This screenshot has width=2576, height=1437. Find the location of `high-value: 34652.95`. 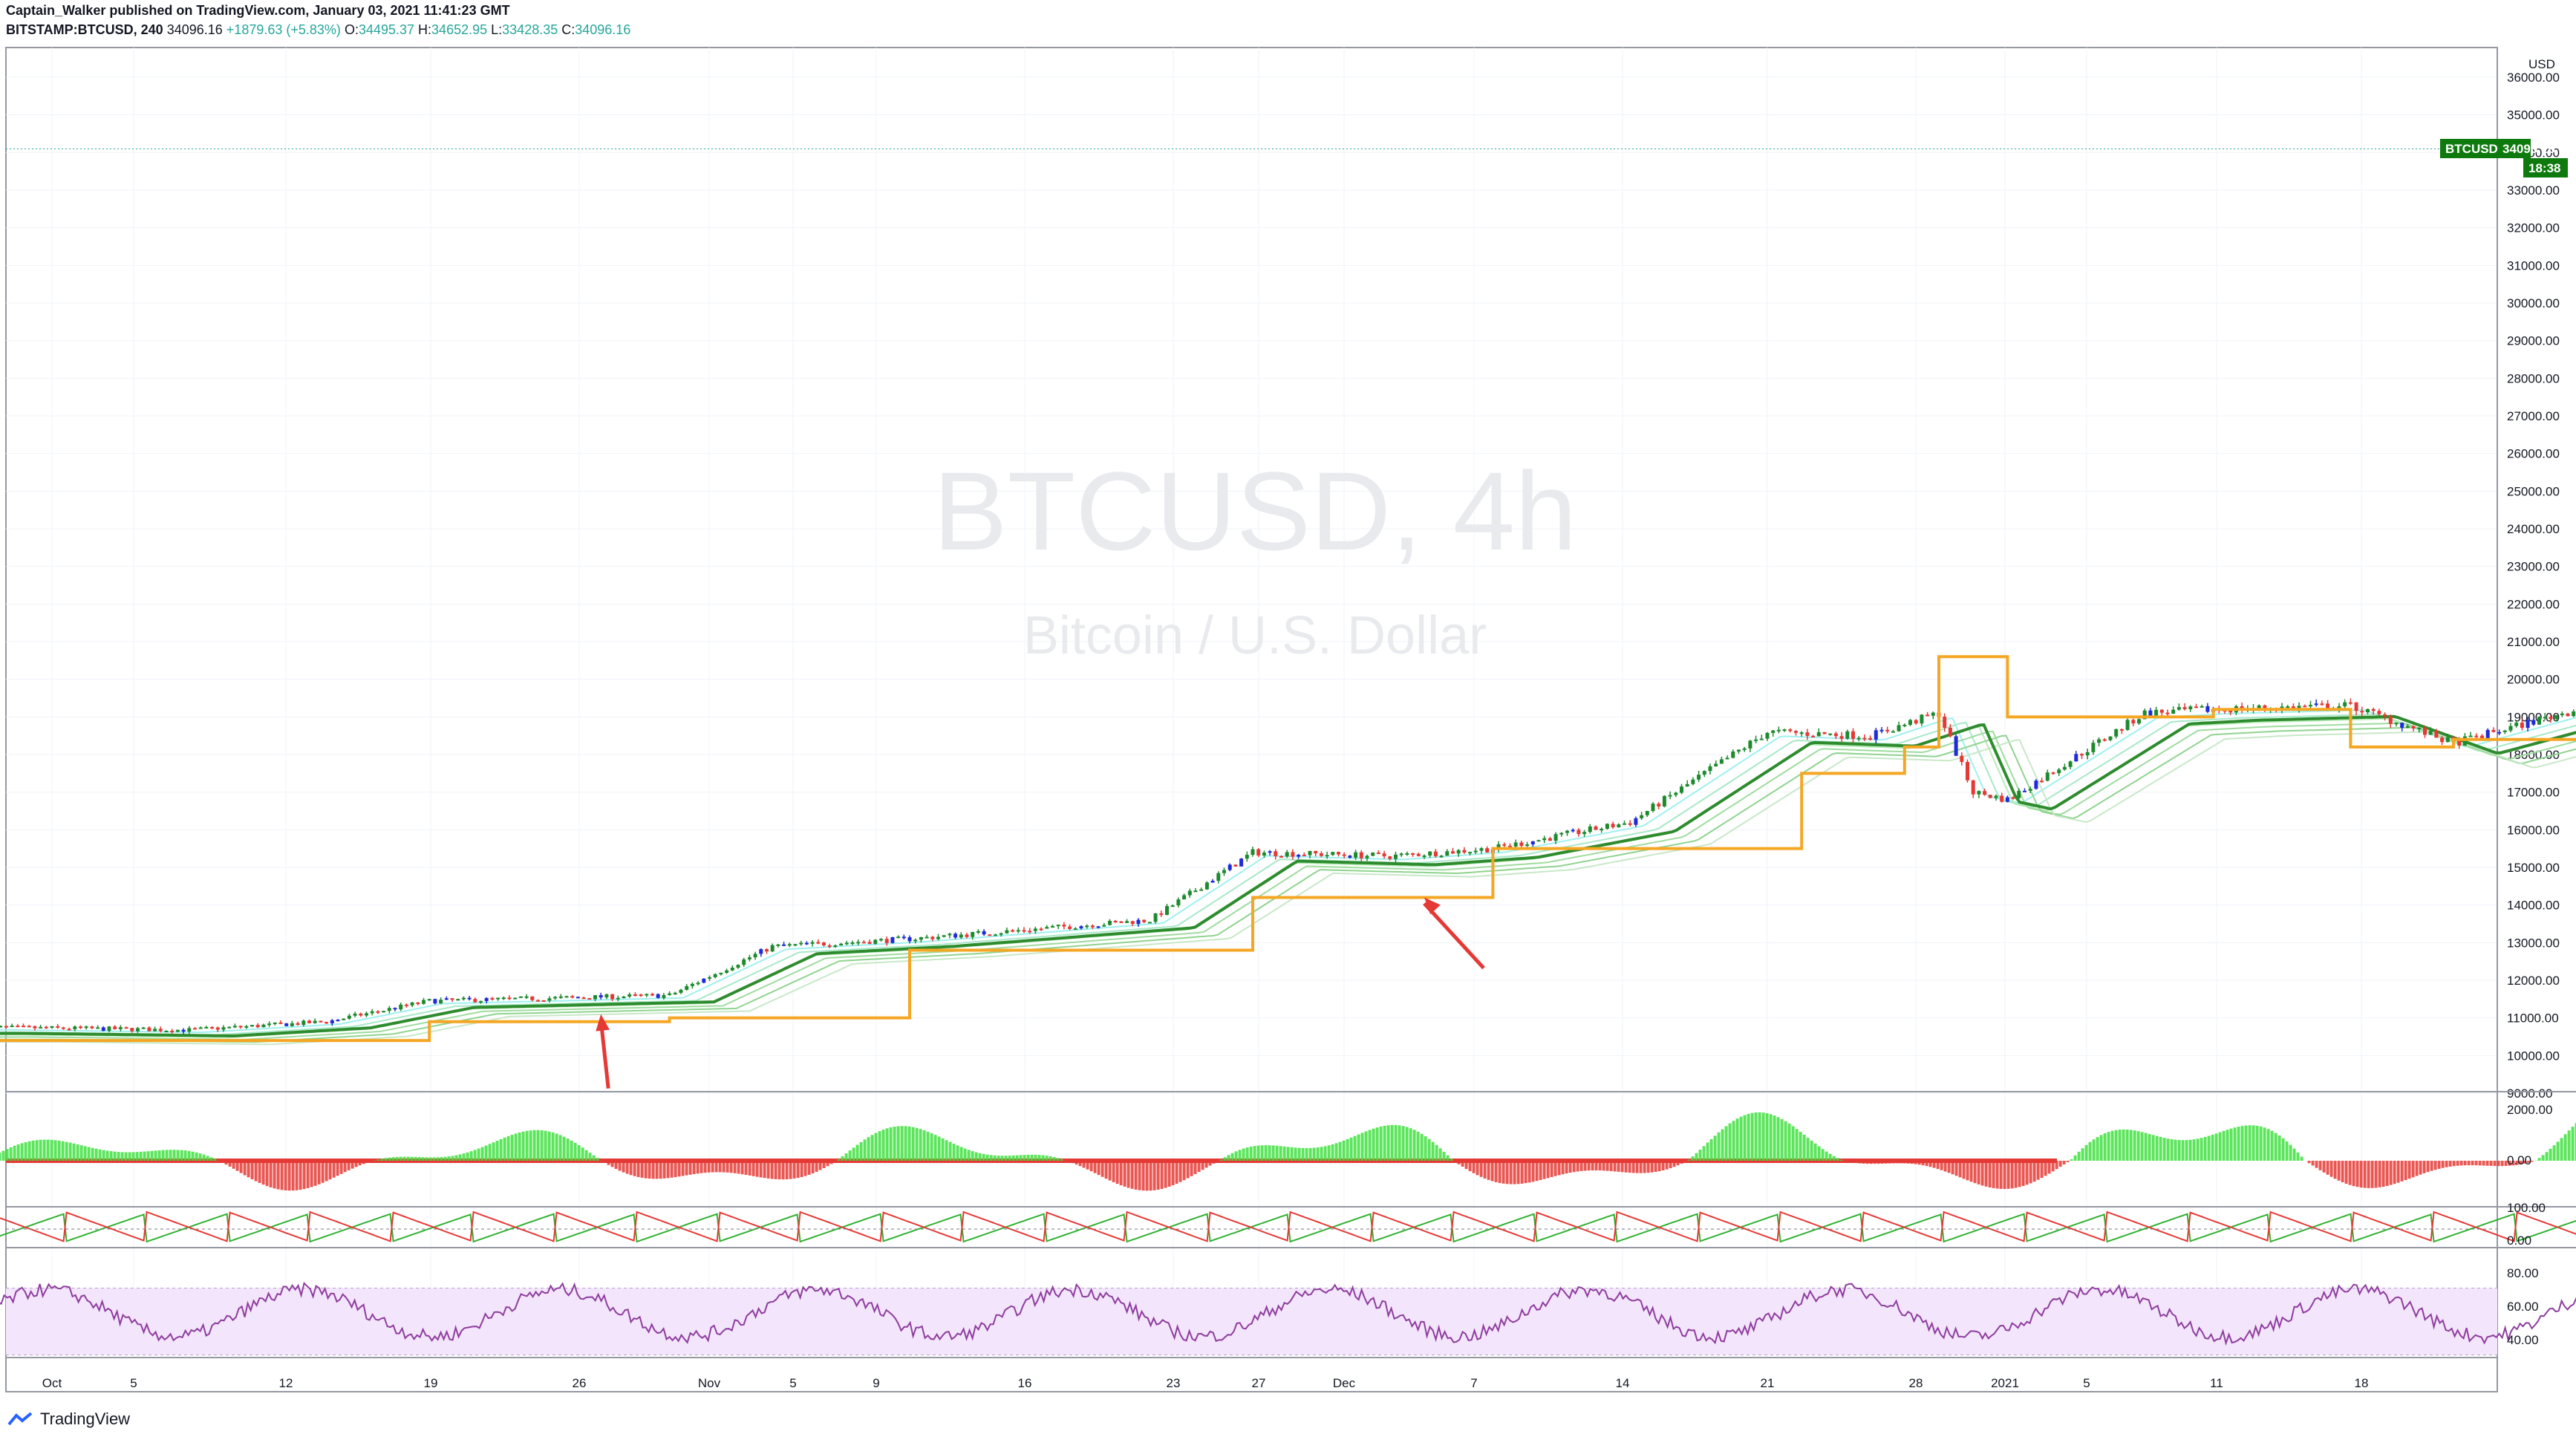

high-value: 34652.95 is located at coordinates (459, 29).